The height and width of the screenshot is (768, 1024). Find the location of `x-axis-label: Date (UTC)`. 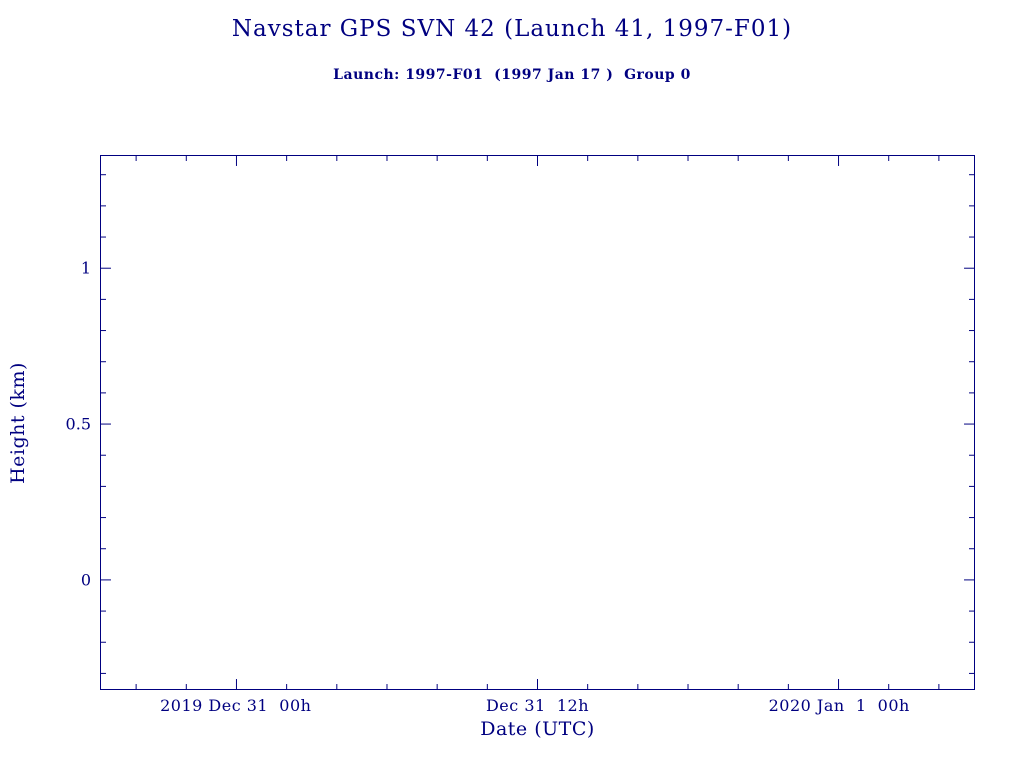

x-axis-label: Date (UTC) is located at coordinates (537, 729).